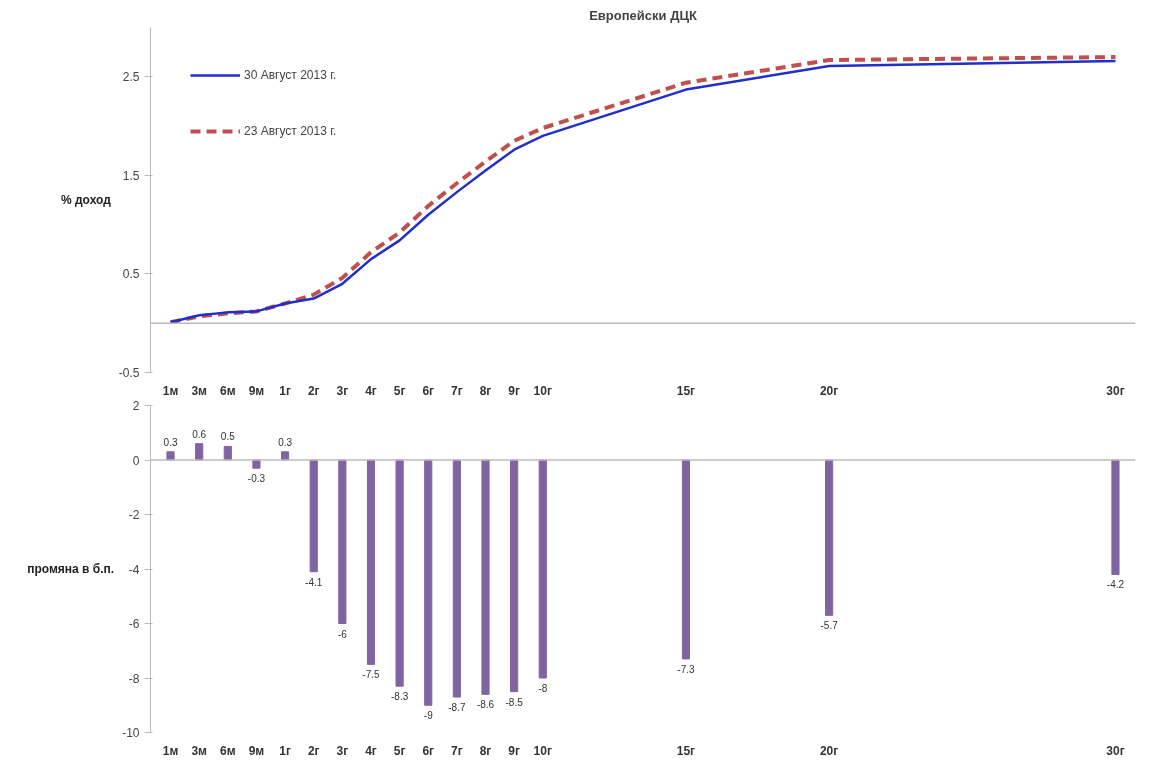 The width and height of the screenshot is (1157, 767). Describe the element at coordinates (256, 479) in the screenshot. I see `data-label: -0.3` at that location.